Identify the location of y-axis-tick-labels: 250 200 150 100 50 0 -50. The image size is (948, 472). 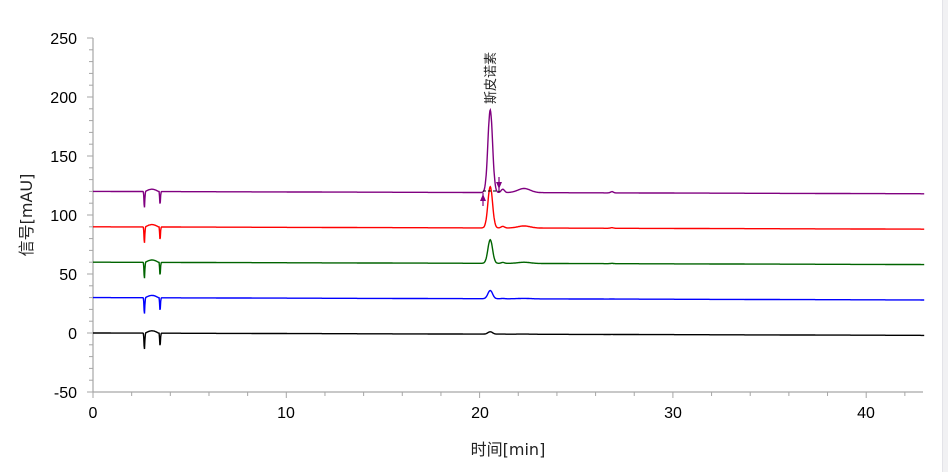
(63, 216).